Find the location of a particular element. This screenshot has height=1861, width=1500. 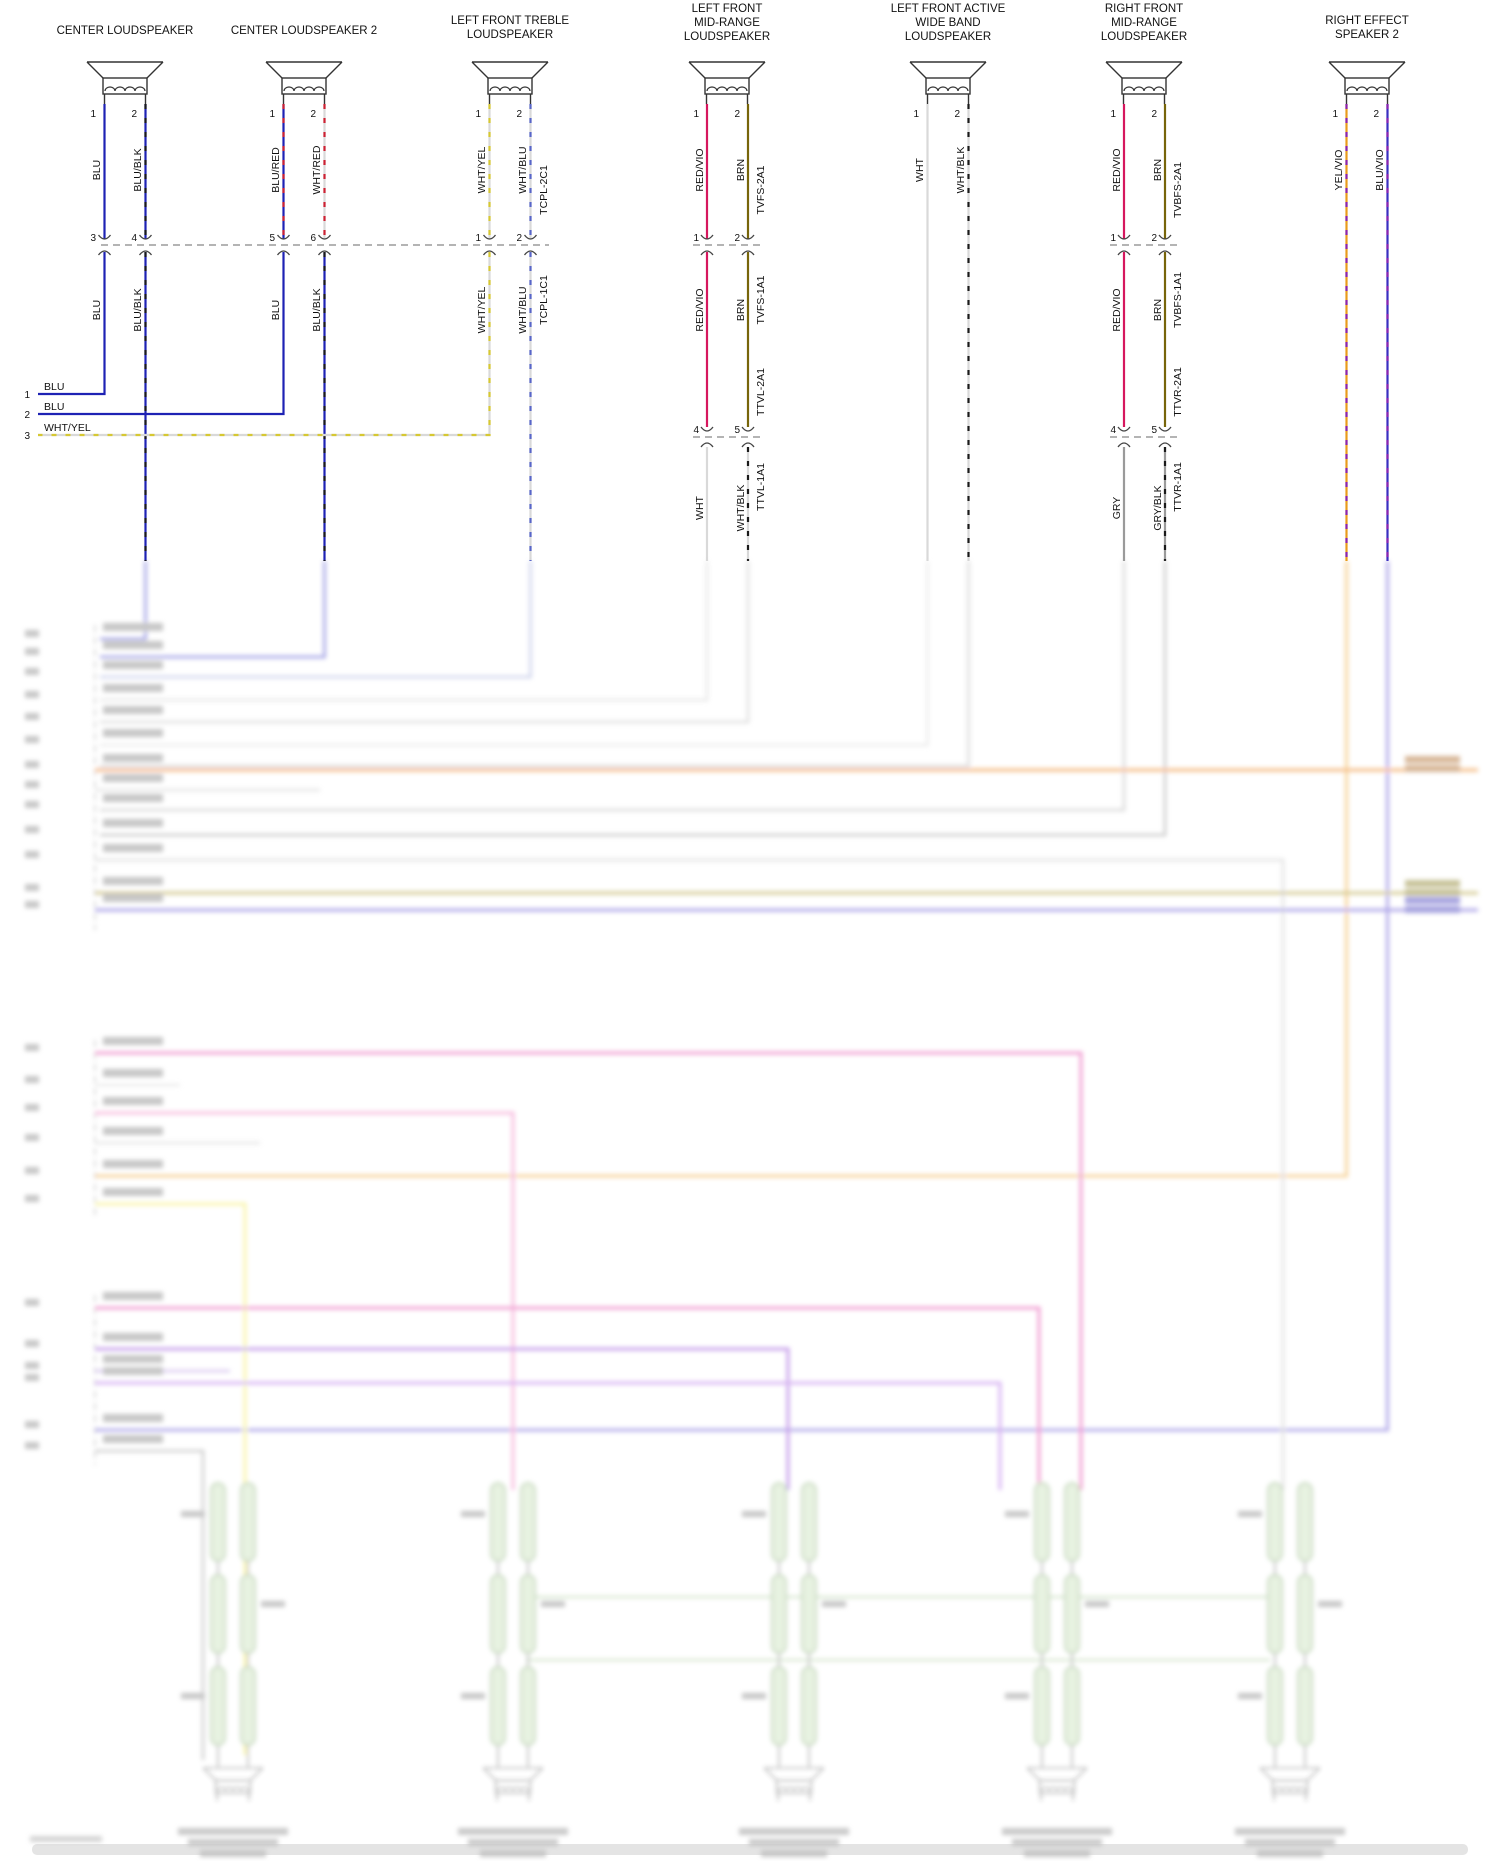

speaker-title: CENTER LOUDSPEAKER 2 is located at coordinates (304, 31).